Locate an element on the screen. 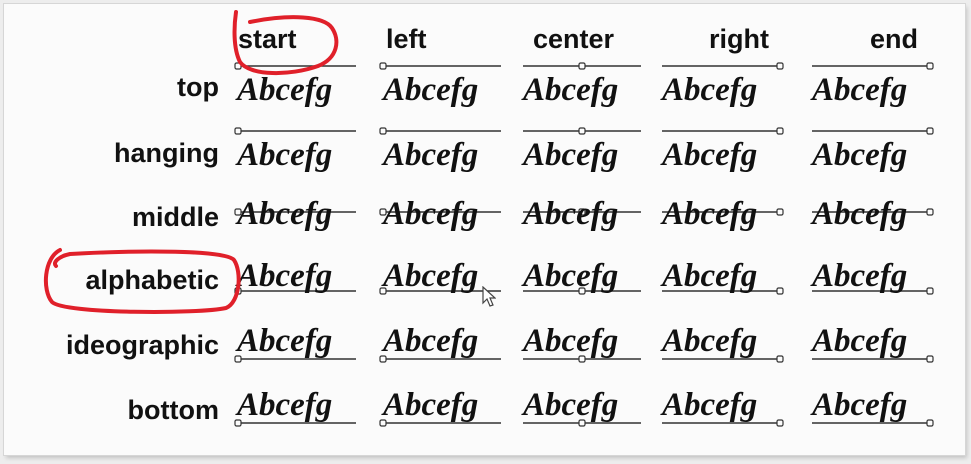 The width and height of the screenshot is (971, 464). sample-text-hanging-center: Abcefg is located at coordinates (571, 155).